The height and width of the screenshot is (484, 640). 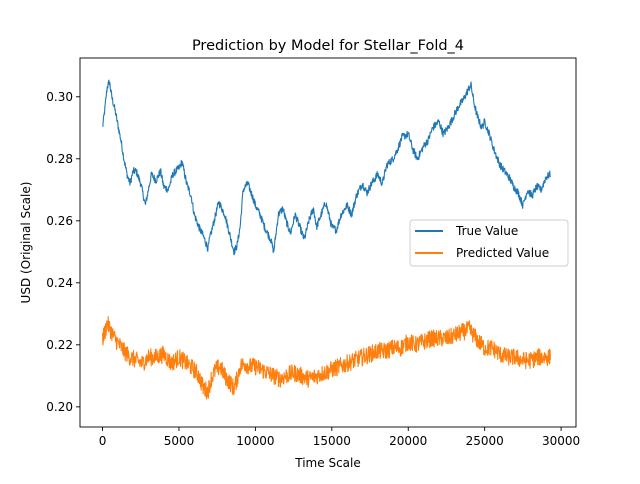 I want to click on series-line-predicted-value, so click(x=326, y=358).